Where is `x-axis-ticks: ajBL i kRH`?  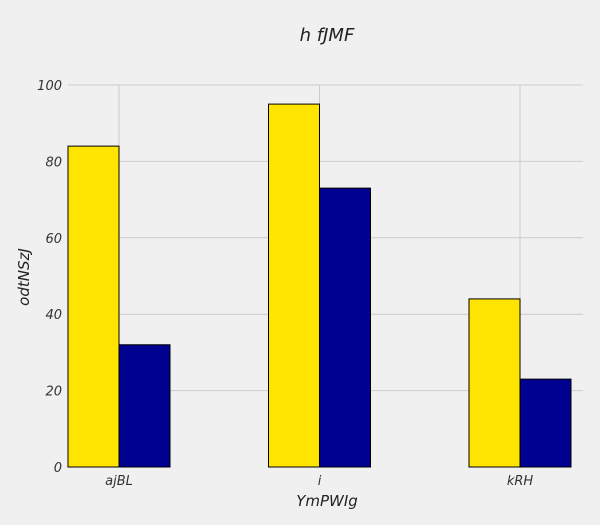 x-axis-ticks: ajBL i kRH is located at coordinates (319, 481).